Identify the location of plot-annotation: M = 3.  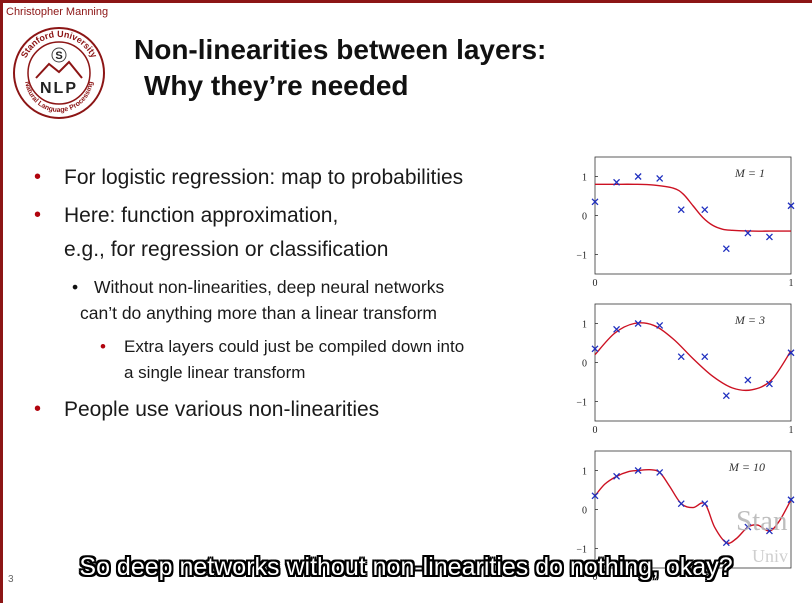
(749, 320).